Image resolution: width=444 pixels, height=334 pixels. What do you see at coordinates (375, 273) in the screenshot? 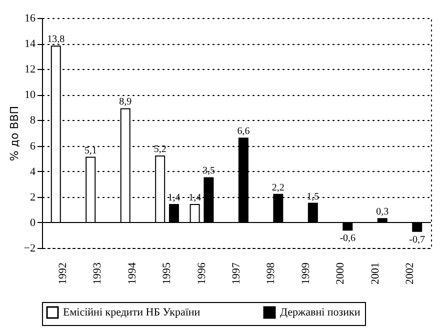
I see `x-tick-label: 2001` at bounding box center [375, 273].